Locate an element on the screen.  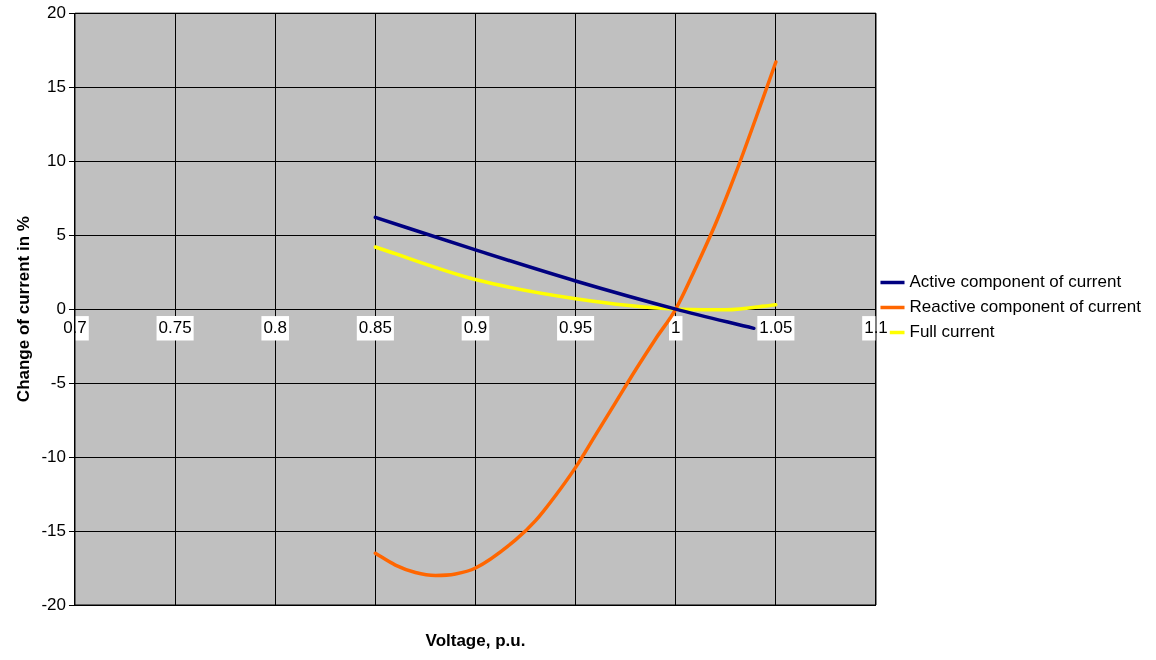
y-tick-label: -20 is located at coordinates (53, 604).